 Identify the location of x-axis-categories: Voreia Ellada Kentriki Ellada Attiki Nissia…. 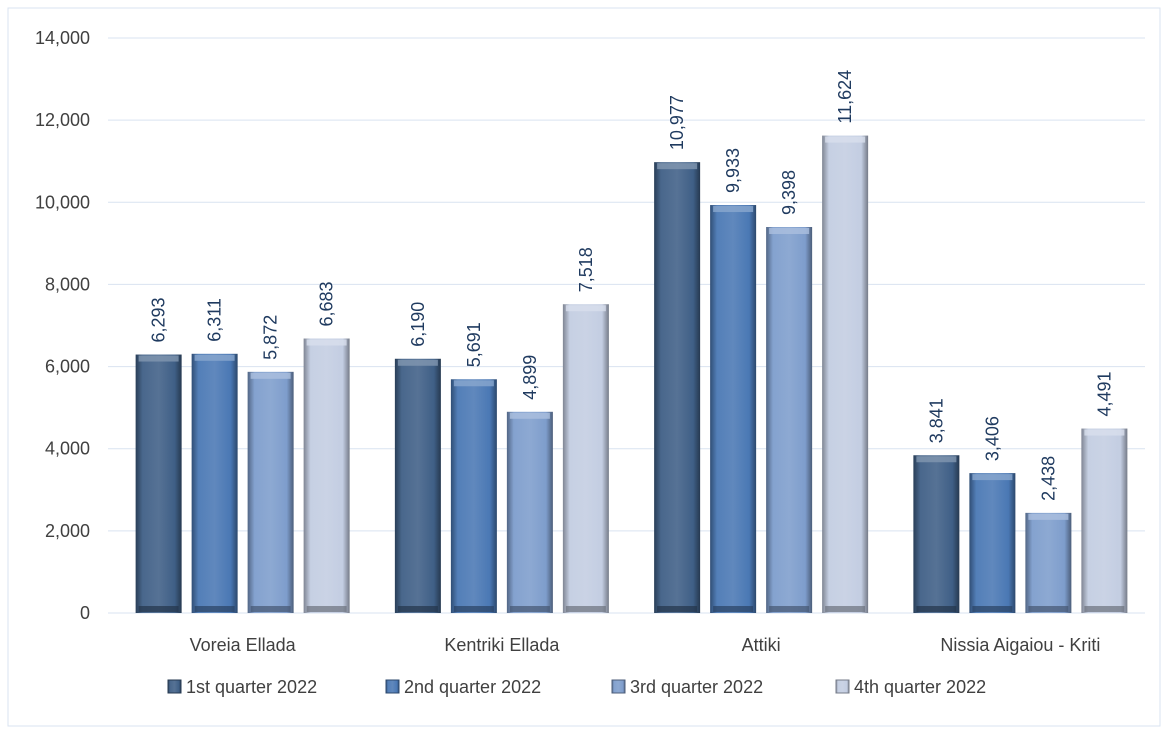
(645, 645).